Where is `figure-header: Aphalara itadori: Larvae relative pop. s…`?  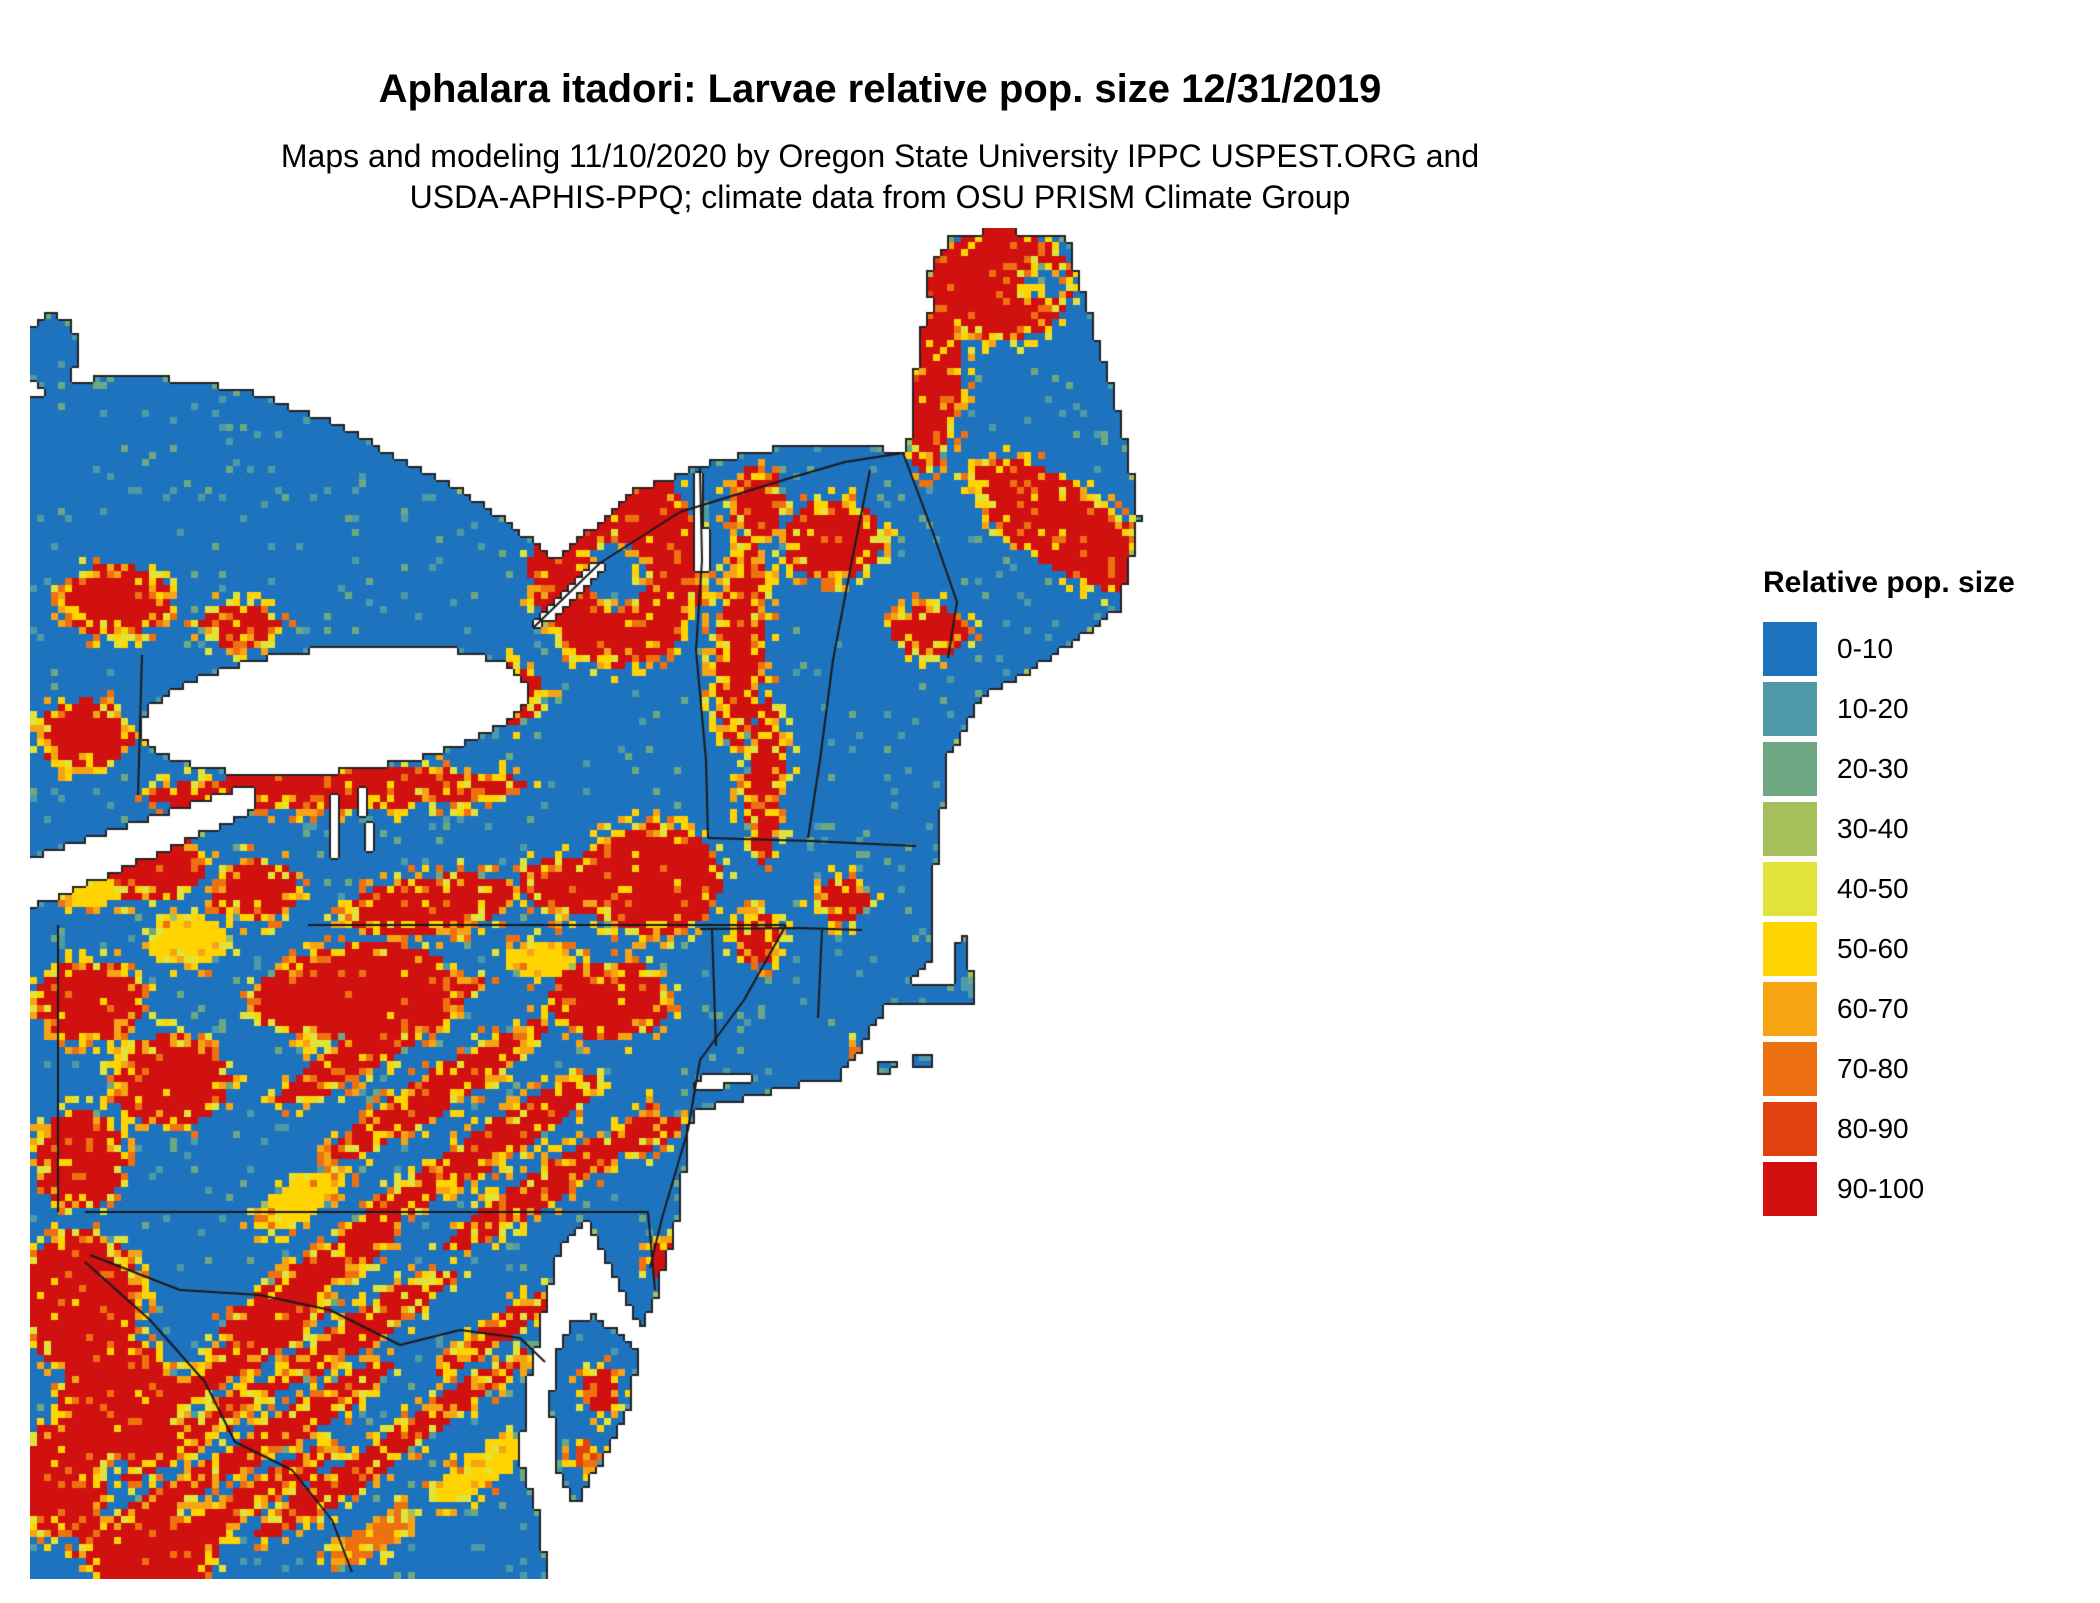
figure-header: Aphalara itadori: Larvae relative pop. s… is located at coordinates (880, 142).